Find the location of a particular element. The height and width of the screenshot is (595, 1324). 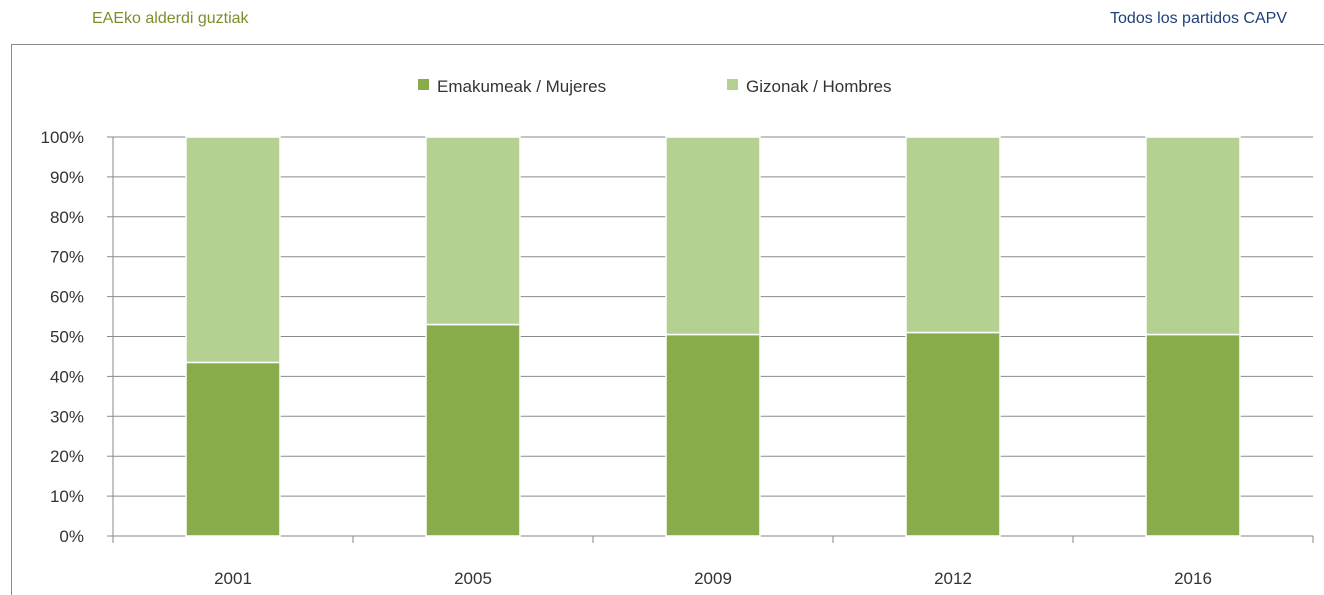

y-tick-label: 30% is located at coordinates (67, 416).